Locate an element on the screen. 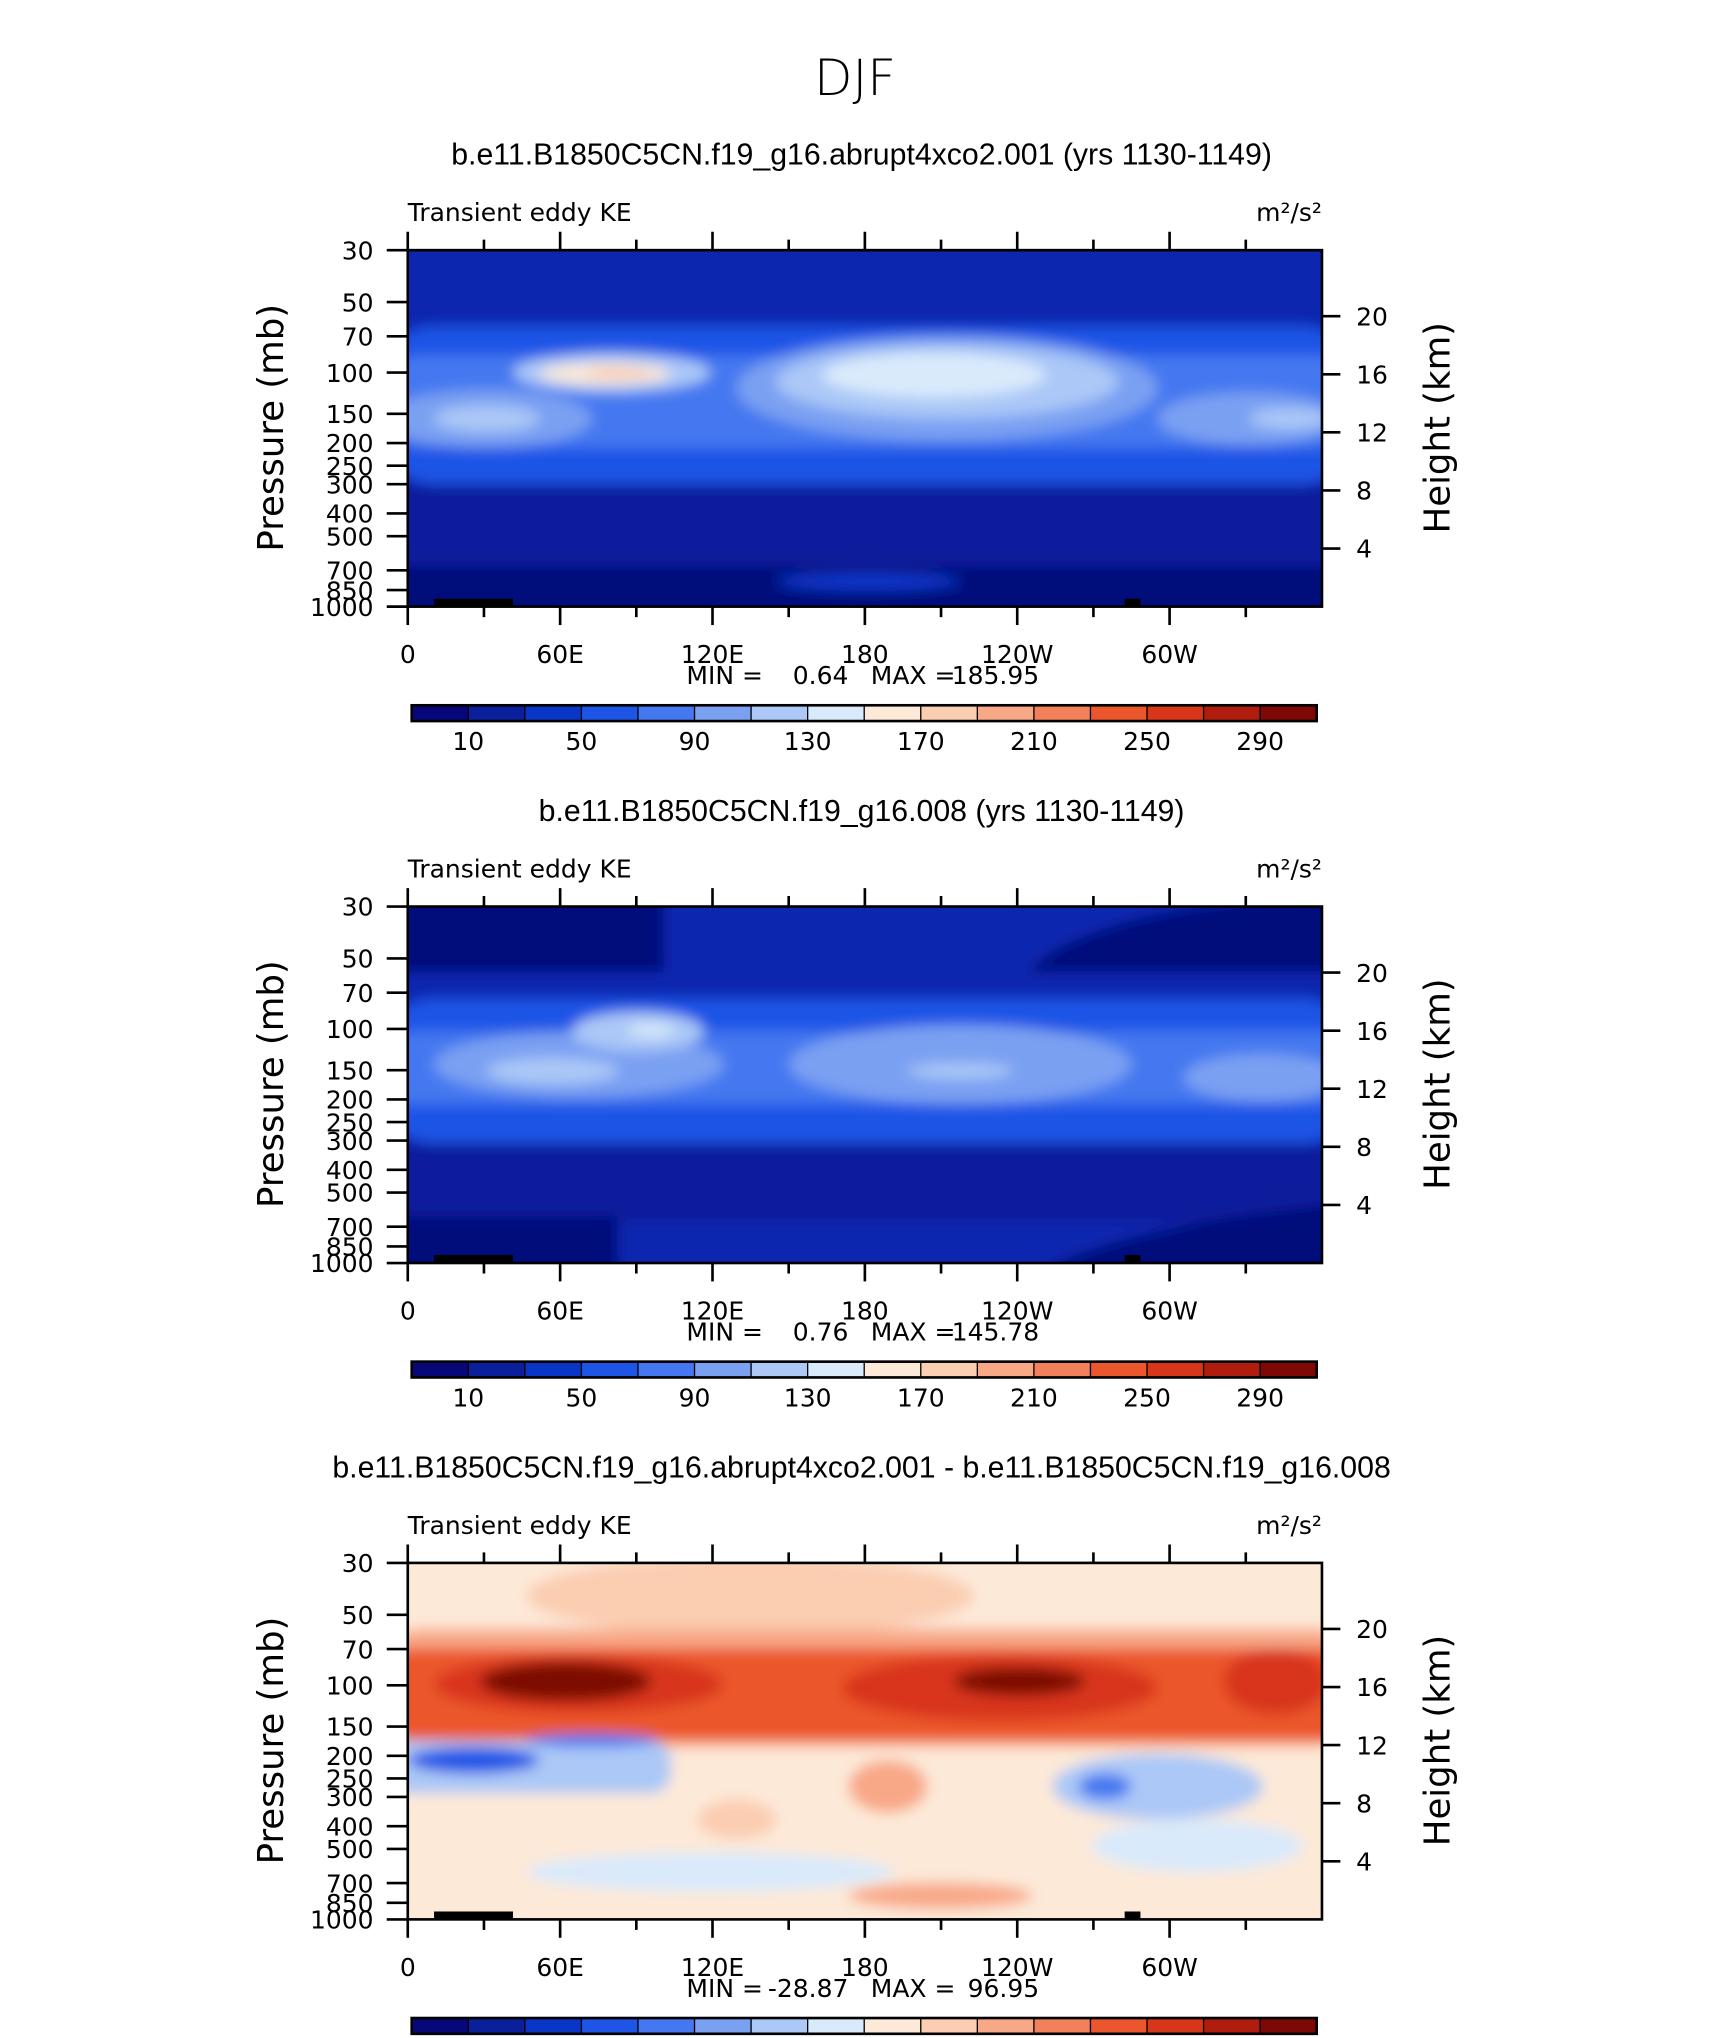 The image size is (1710, 2038). max-value: 96.95 is located at coordinates (1004, 1988).